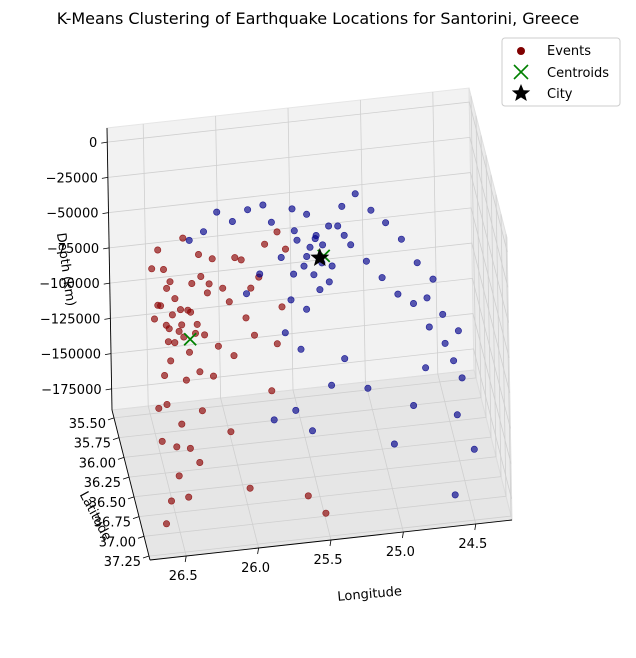 The image size is (636, 658). I want to click on y-tick-label: 37.00, so click(117, 542).